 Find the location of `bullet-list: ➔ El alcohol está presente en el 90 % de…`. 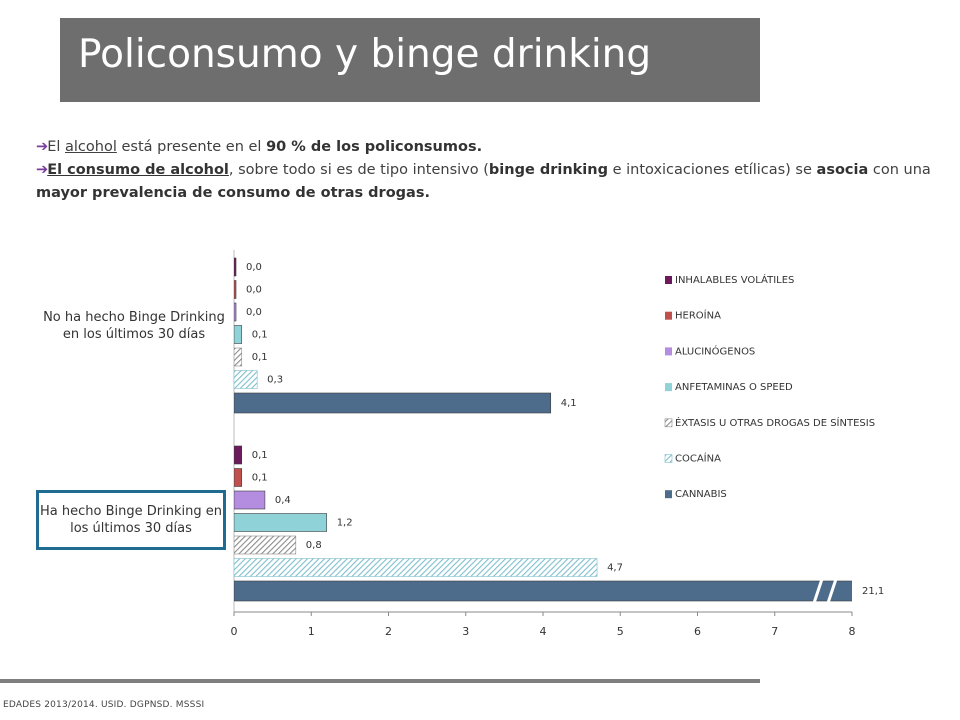

bullet-list: ➔ El alcohol está presente en el 90 % de… is located at coordinates (486, 170).